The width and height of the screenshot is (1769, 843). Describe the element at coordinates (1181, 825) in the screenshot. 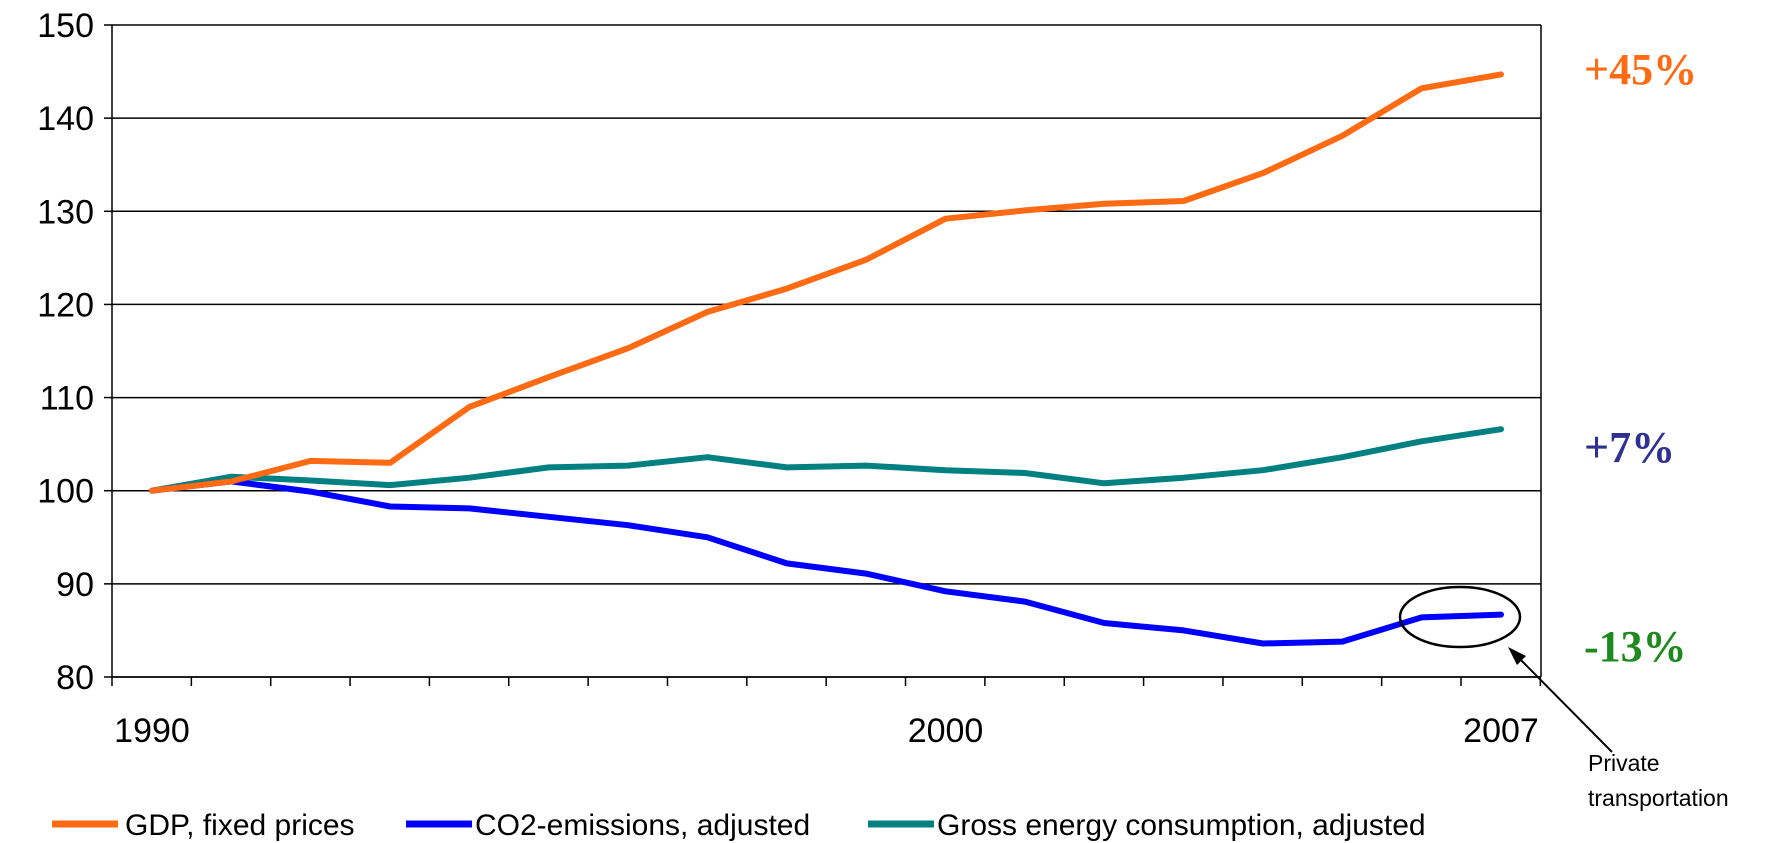

I see `legend-label-3: Gross energy consumption, adjusted` at that location.